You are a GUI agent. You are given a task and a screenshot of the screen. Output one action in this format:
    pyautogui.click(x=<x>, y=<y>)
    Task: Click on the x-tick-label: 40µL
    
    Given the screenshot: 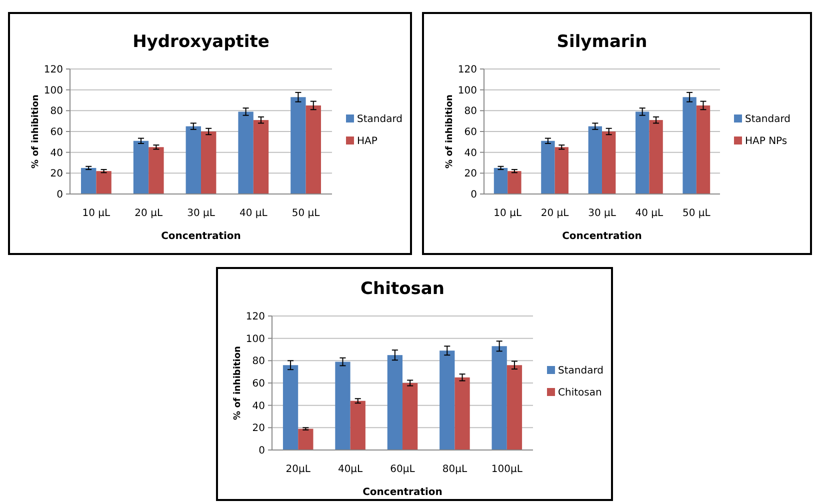 What is the action you would take?
    pyautogui.click(x=351, y=469)
    